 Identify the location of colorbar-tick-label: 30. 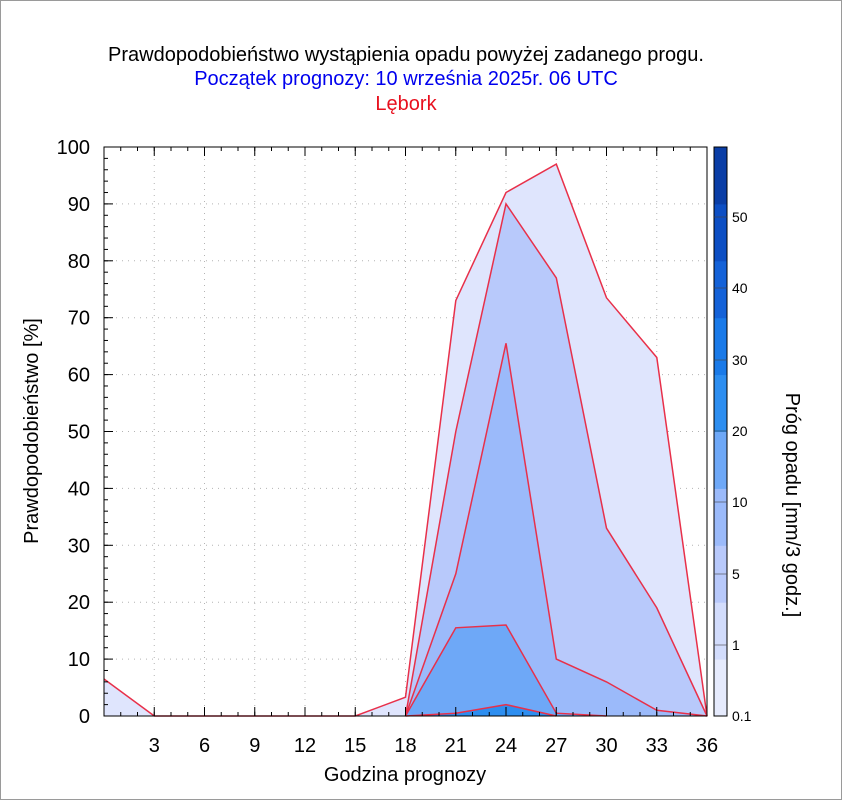
(740, 360).